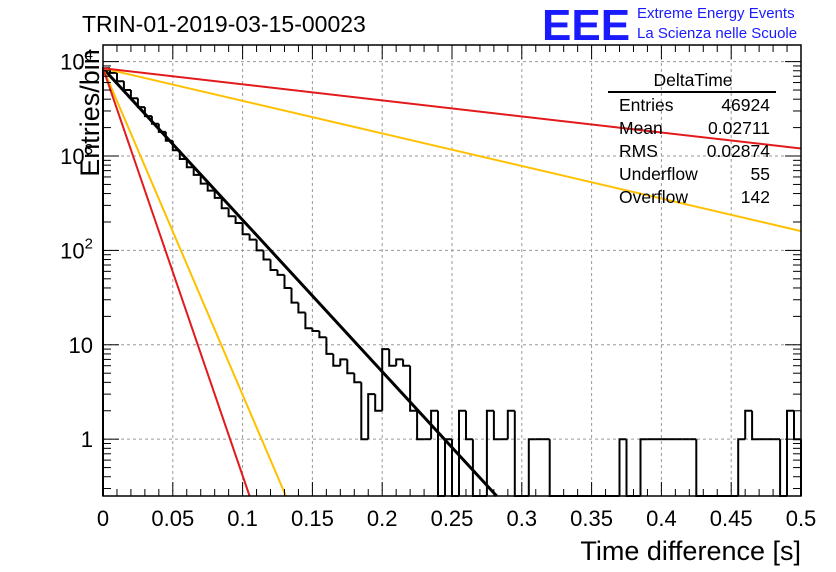  Describe the element at coordinates (745, 105) in the screenshot. I see `stats-value: 46924` at that location.